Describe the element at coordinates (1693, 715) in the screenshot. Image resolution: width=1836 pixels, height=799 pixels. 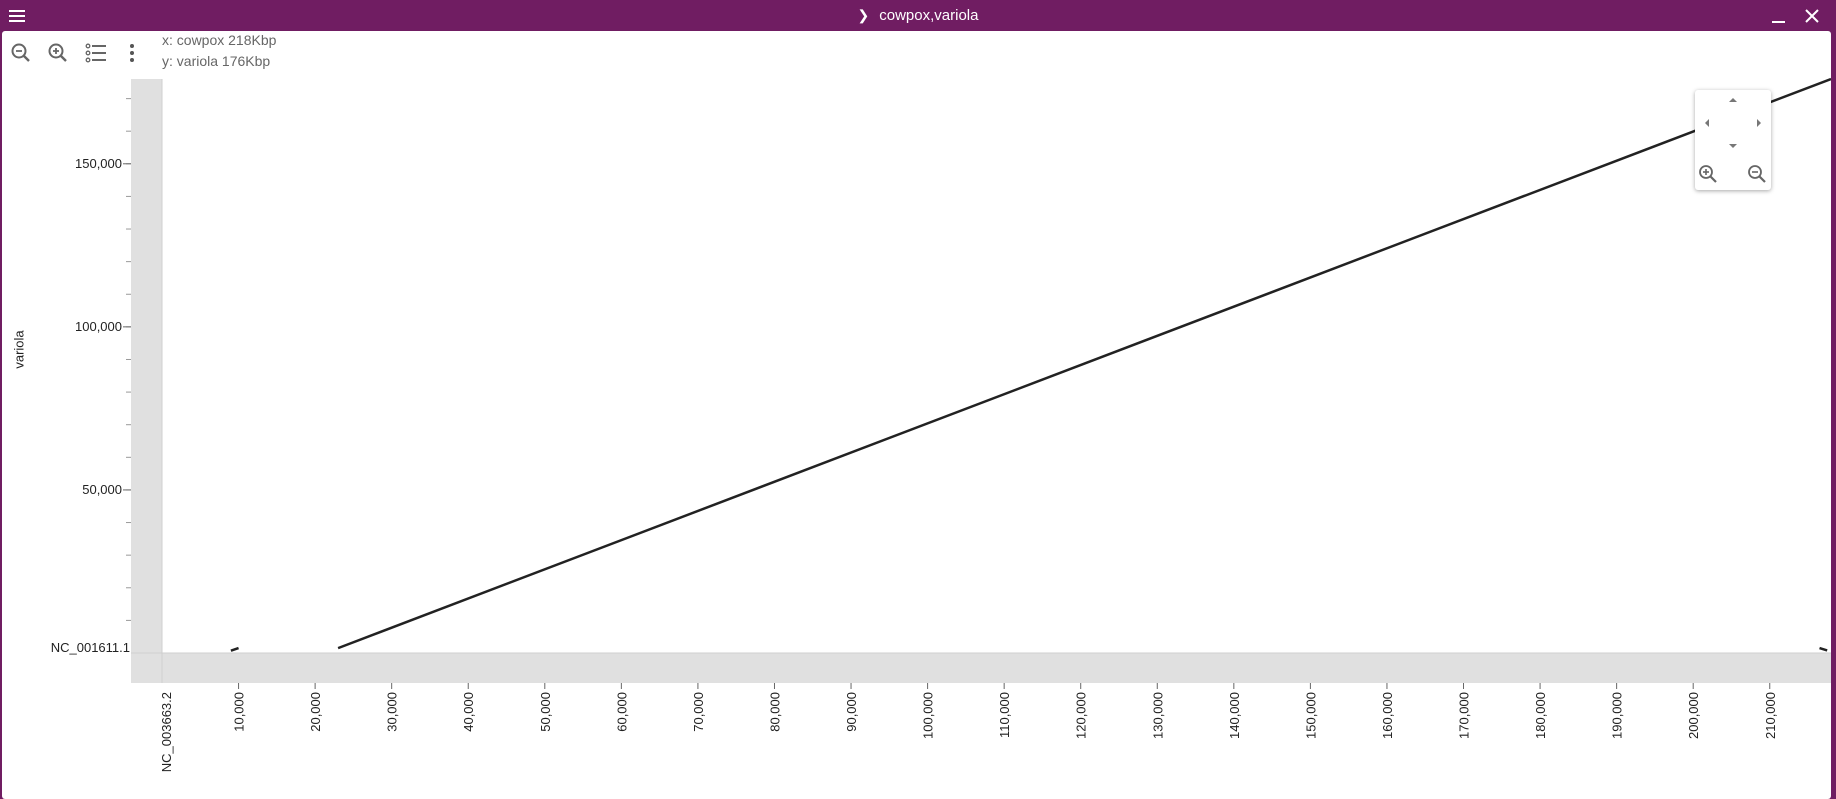
I see `x-tick-label: 200,000` at that location.